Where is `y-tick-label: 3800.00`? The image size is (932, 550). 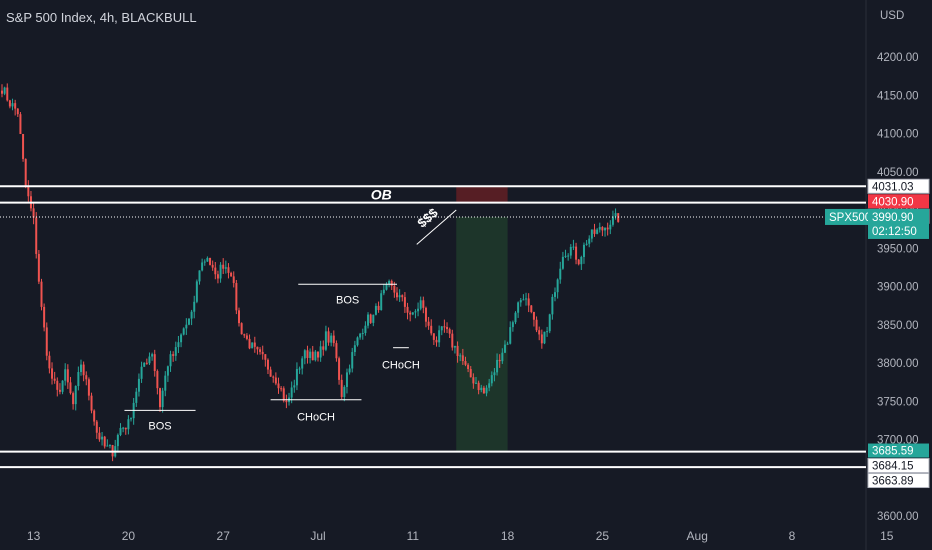 y-tick-label: 3800.00 is located at coordinates (898, 364).